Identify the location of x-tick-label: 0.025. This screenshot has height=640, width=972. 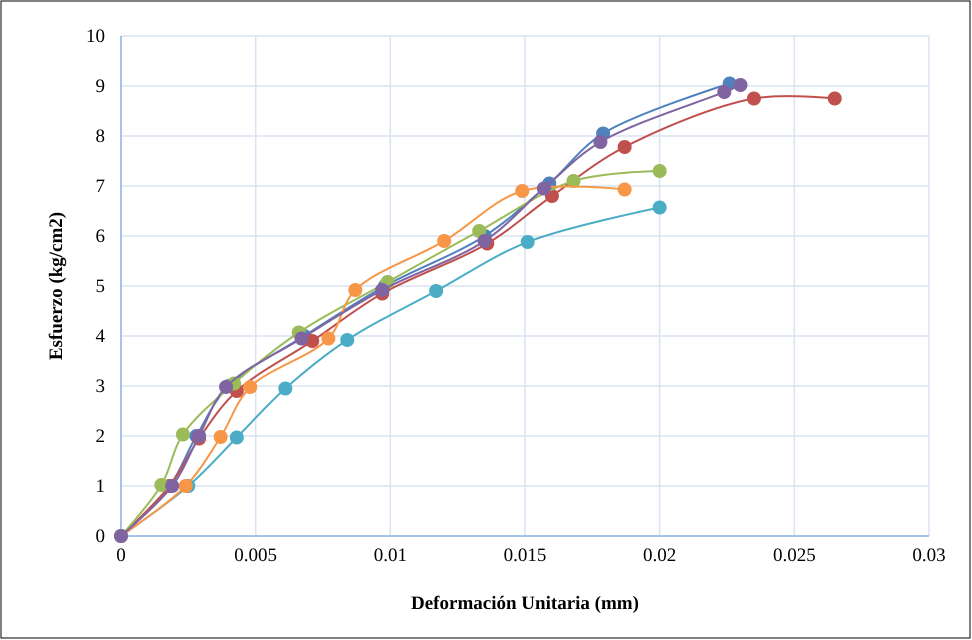
(794, 555).